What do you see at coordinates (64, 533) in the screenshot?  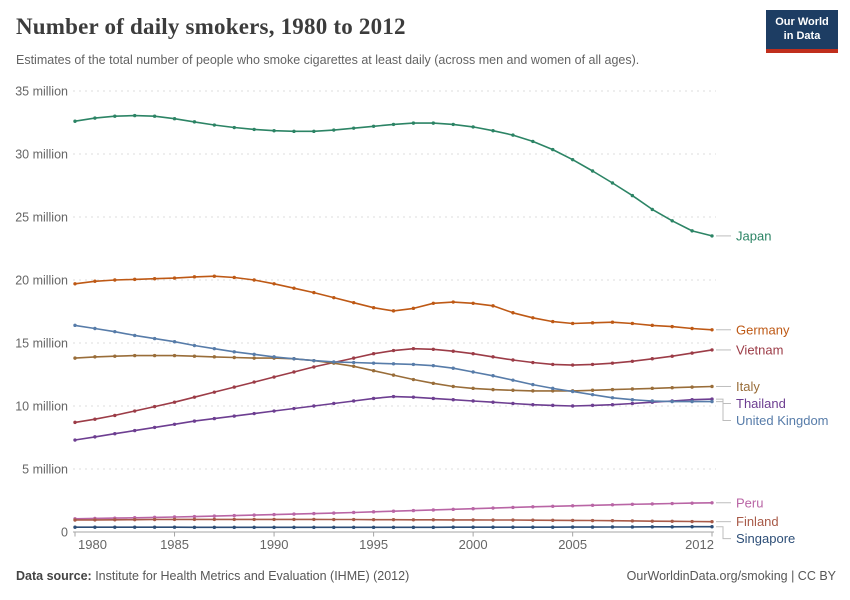 I see `y-tick-label: 0` at bounding box center [64, 533].